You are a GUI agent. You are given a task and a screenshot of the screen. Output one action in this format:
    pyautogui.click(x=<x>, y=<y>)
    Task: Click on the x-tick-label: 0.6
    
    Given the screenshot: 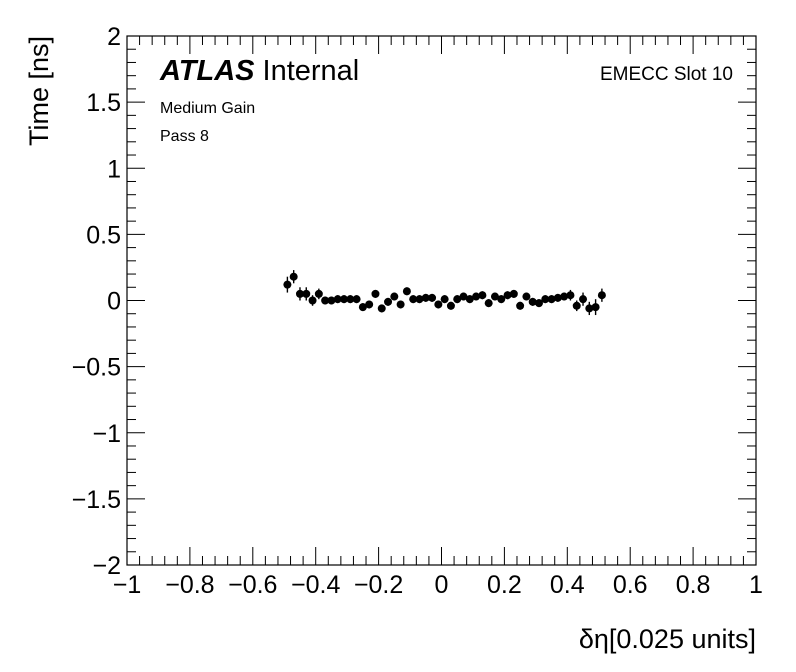 What is the action you would take?
    pyautogui.click(x=630, y=585)
    